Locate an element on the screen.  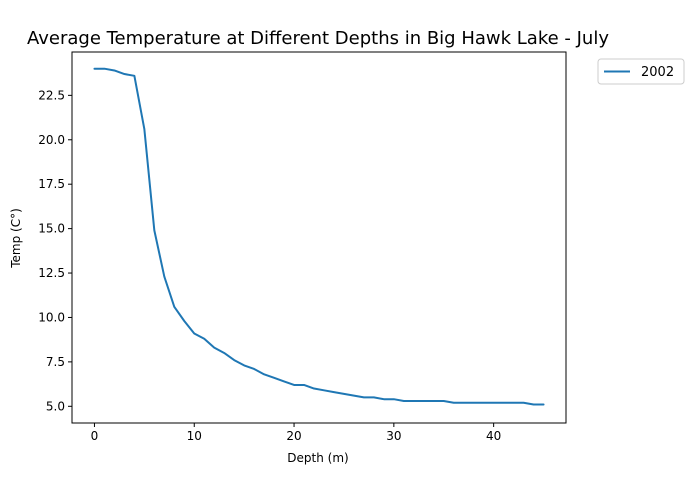
y-tick-label: 17.5 is located at coordinates (51, 184).